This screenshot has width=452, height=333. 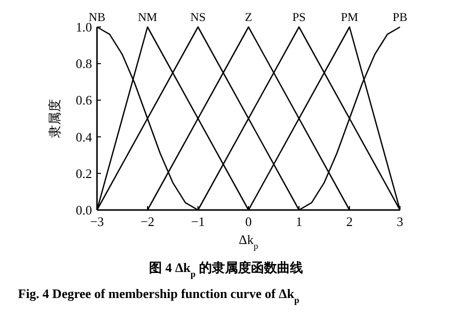 What do you see at coordinates (84, 64) in the screenshot?
I see `y-tick-label: 0.8` at bounding box center [84, 64].